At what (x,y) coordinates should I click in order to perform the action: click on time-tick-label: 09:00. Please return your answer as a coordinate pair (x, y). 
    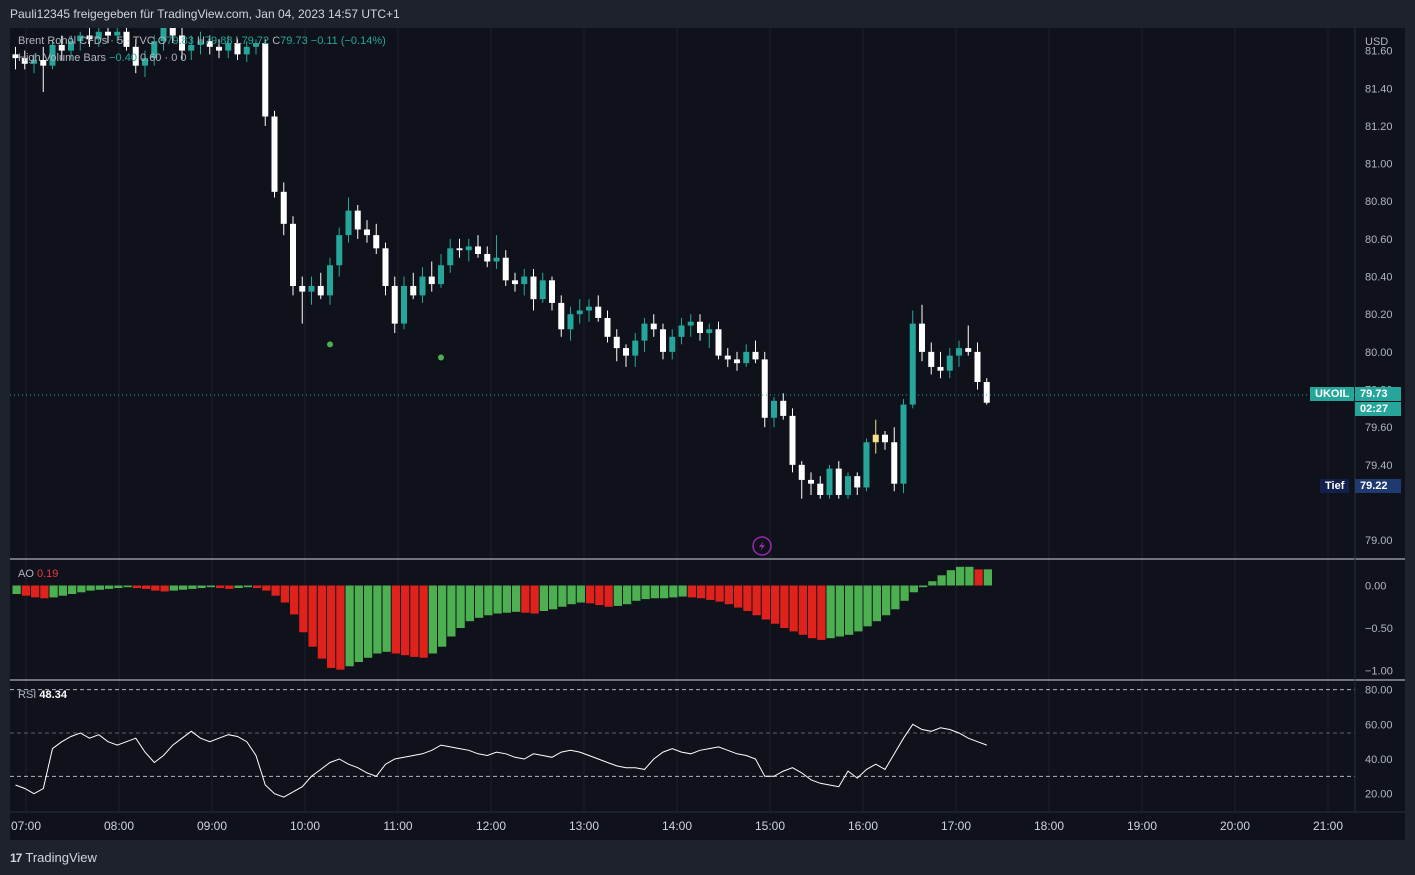
    Looking at the image, I should click on (212, 826).